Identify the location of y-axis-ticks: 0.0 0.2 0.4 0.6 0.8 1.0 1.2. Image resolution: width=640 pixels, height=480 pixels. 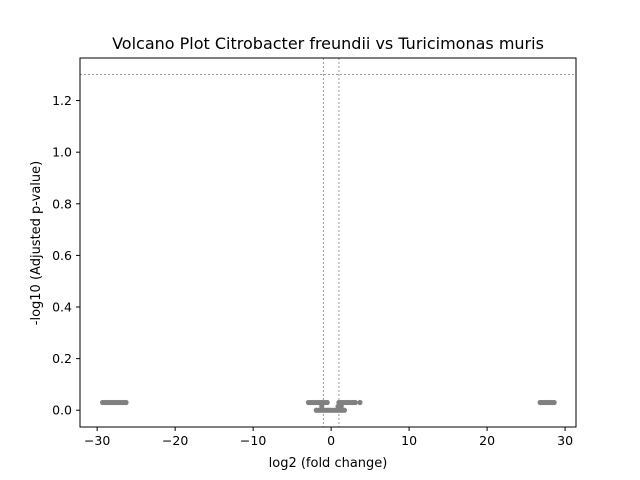
(66, 255).